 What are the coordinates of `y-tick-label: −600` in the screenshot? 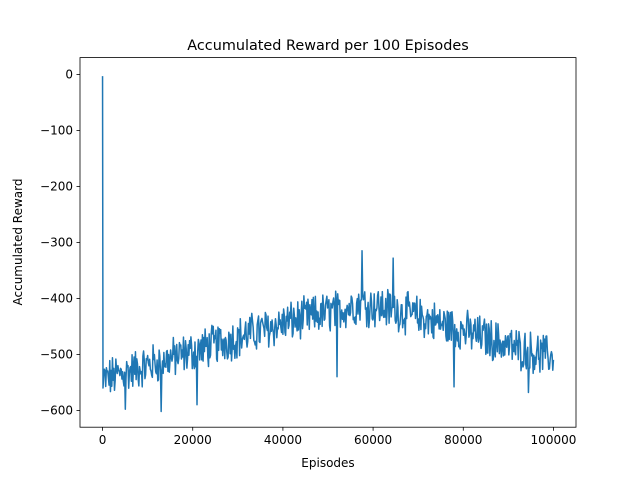 It's located at (56, 411).